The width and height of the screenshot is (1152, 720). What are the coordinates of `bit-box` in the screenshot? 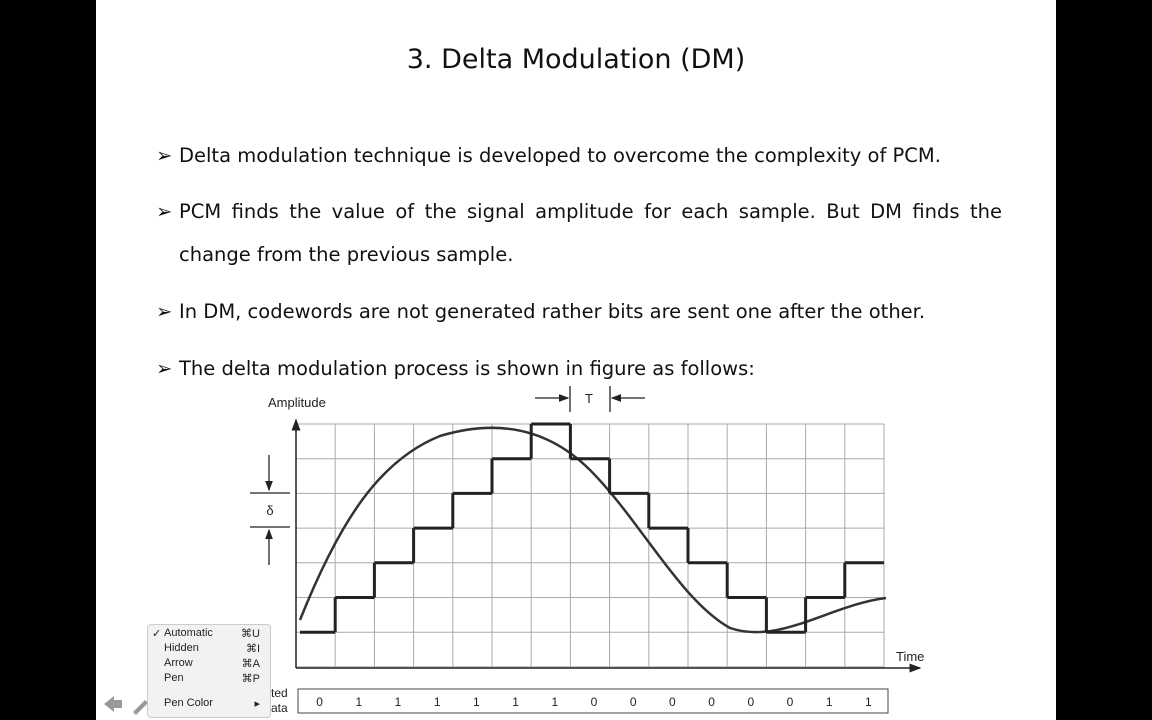 It's located at (593, 701).